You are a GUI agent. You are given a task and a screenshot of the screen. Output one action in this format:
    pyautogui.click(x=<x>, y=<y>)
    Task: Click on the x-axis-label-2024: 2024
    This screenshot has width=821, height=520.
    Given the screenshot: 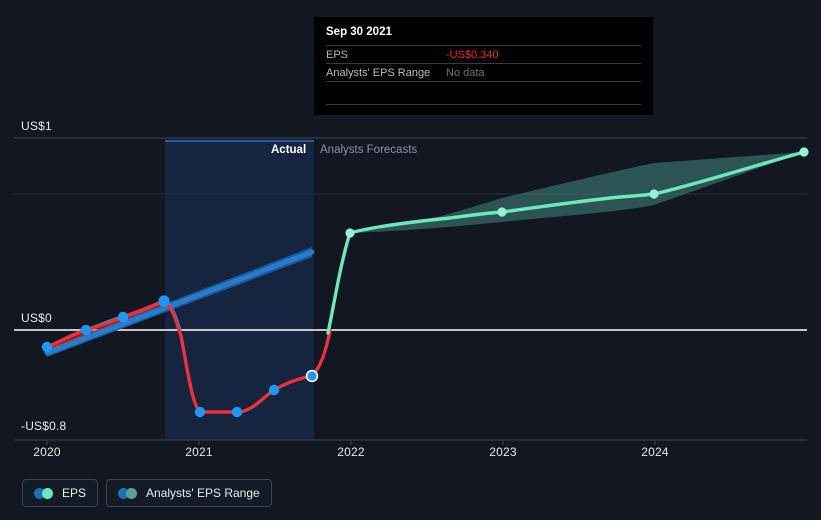 What is the action you would take?
    pyautogui.click(x=655, y=452)
    